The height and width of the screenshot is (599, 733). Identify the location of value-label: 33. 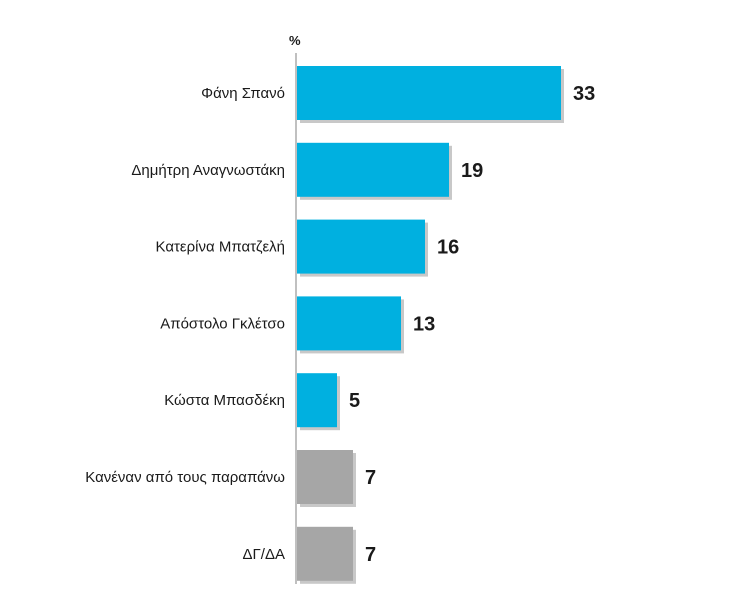
(584, 94).